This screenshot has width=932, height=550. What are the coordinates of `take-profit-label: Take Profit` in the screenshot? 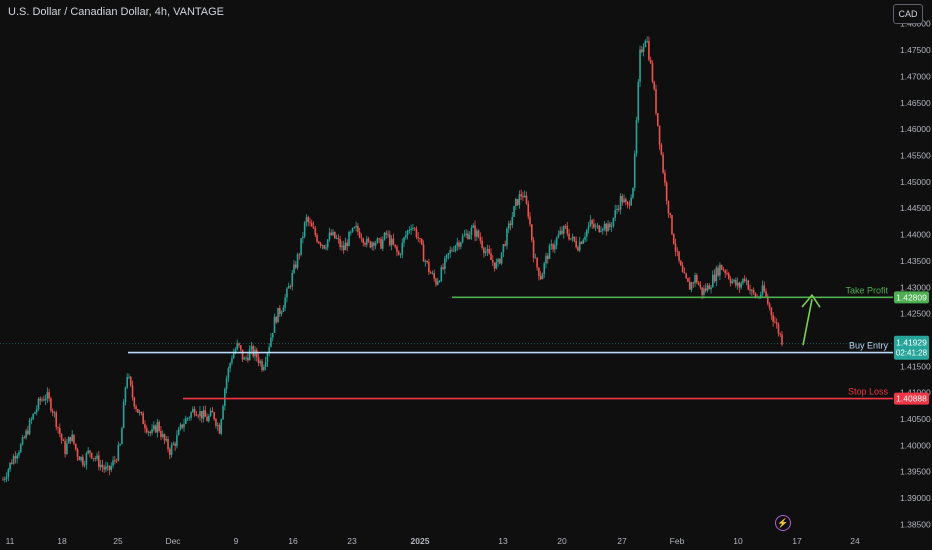 It's located at (866, 290).